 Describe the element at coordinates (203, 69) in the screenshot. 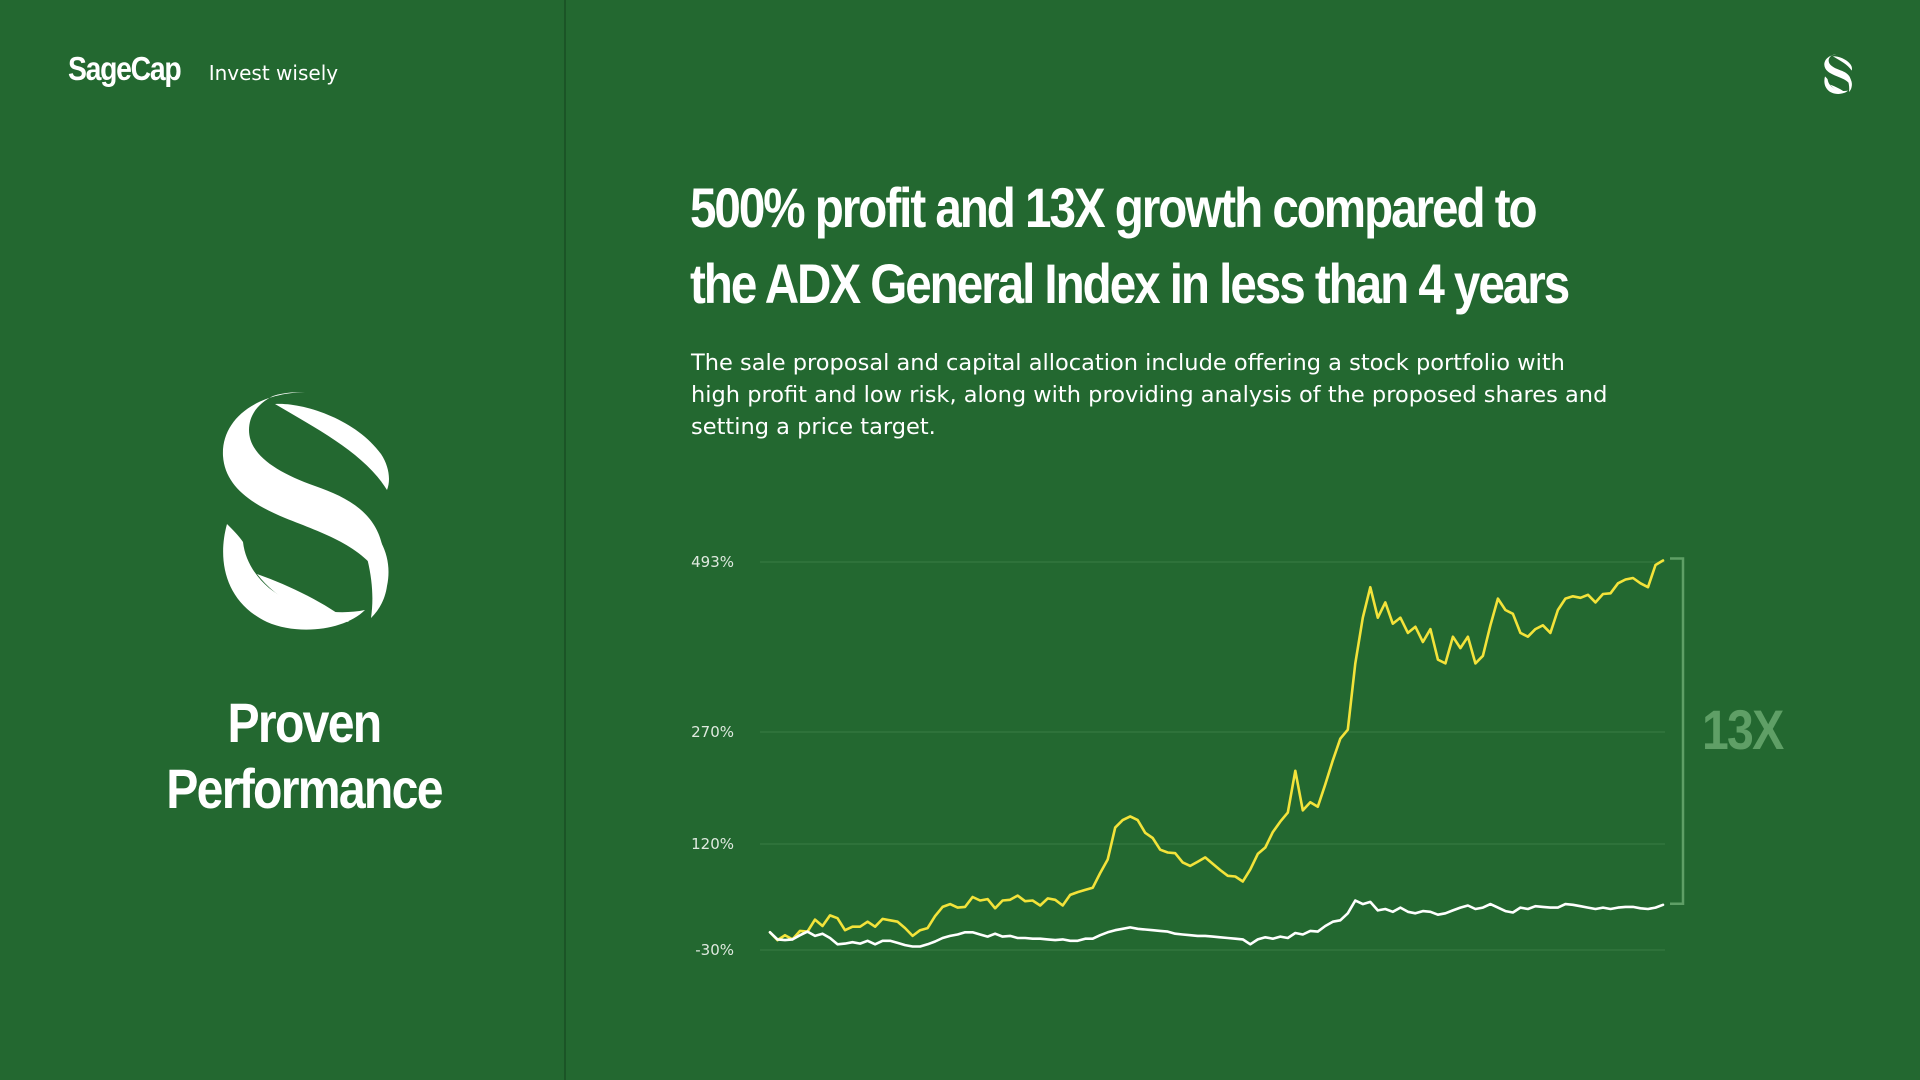

I see `brand: SageCap Invest wisely` at that location.